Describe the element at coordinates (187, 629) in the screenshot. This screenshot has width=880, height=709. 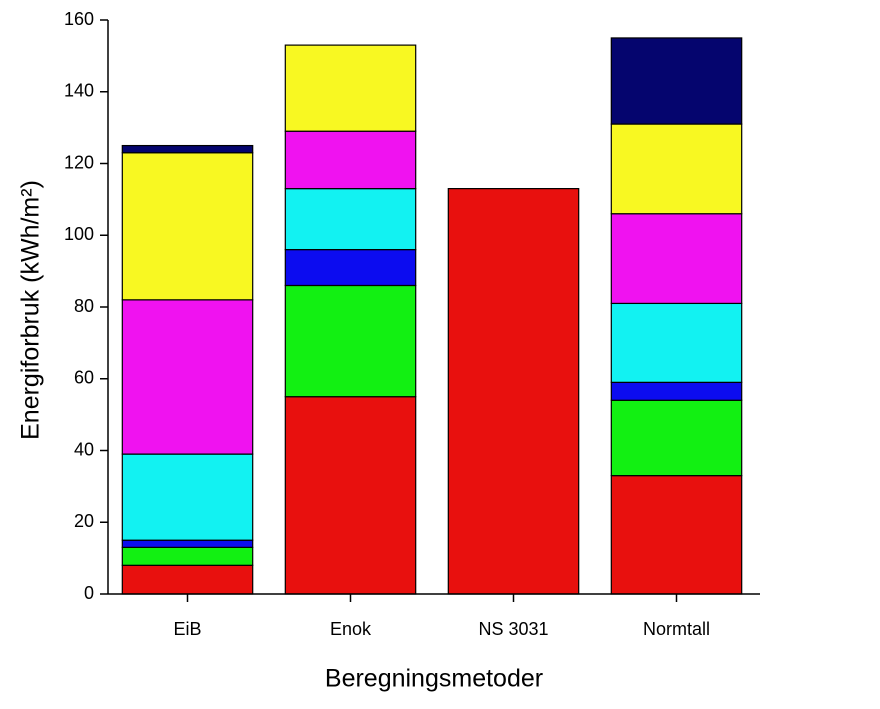
I see `x-tick-label: EiB` at that location.